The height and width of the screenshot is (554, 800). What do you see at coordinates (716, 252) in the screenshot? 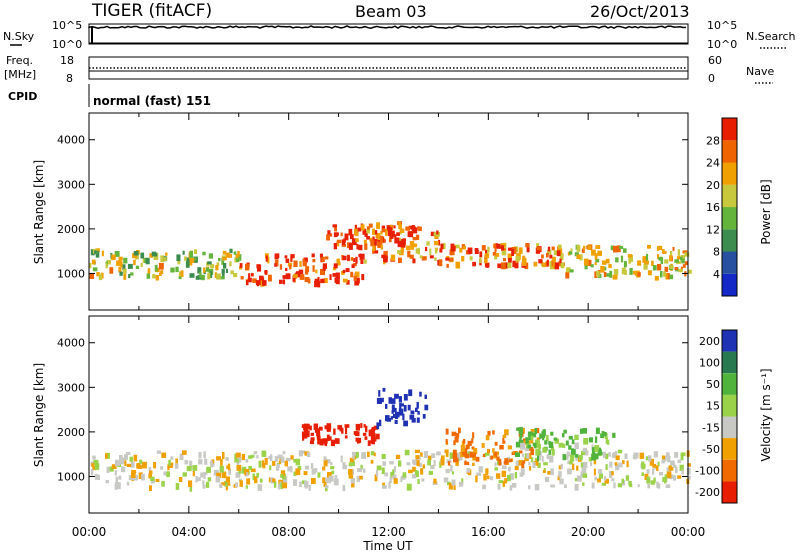
I see `colorbar-tick-label: 8` at bounding box center [716, 252].